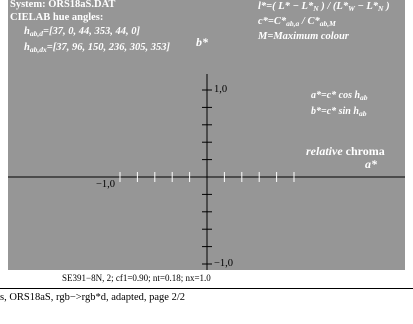 The image size is (413, 324). I want to click on y-tick-neg-label: −1,0, so click(224, 263).